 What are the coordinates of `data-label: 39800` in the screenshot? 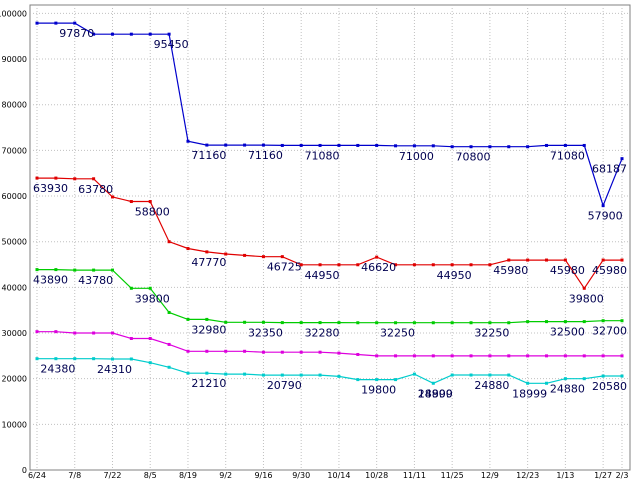 It's located at (152, 298).